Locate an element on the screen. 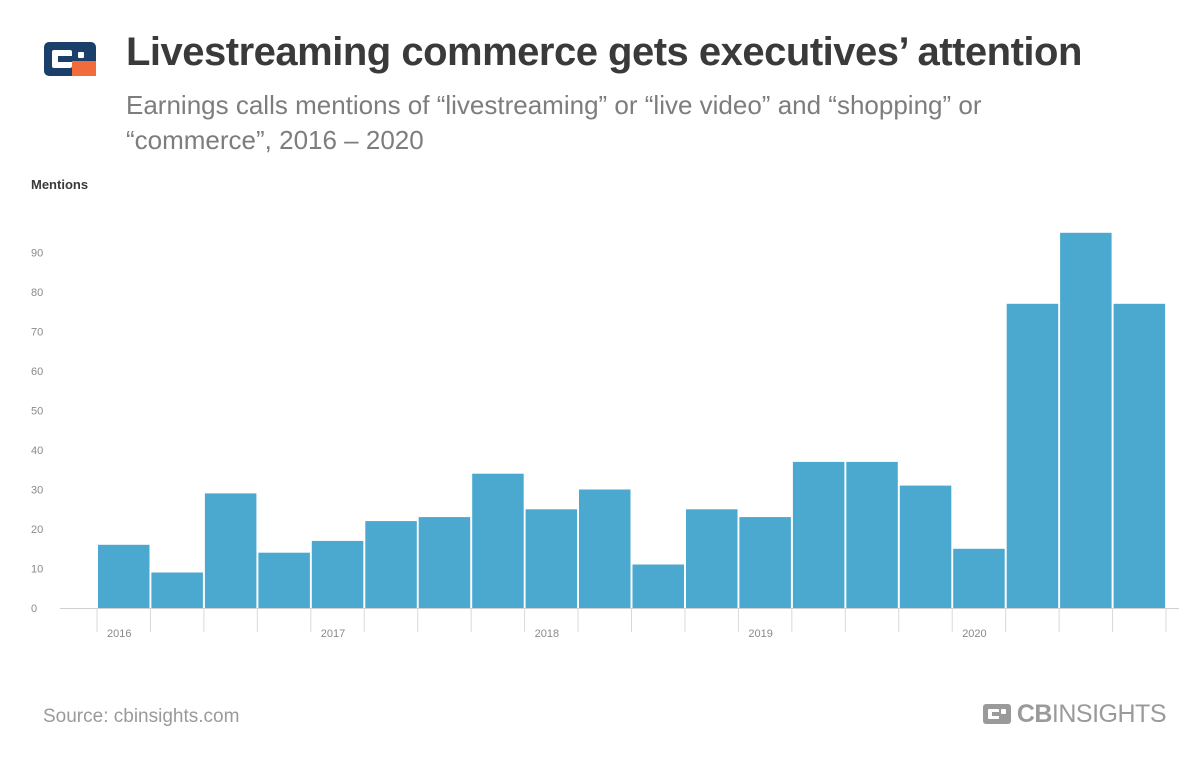 Image resolution: width=1200 pixels, height=764 pixels. bar: 2016 Q4: 14 is located at coordinates (284, 580).